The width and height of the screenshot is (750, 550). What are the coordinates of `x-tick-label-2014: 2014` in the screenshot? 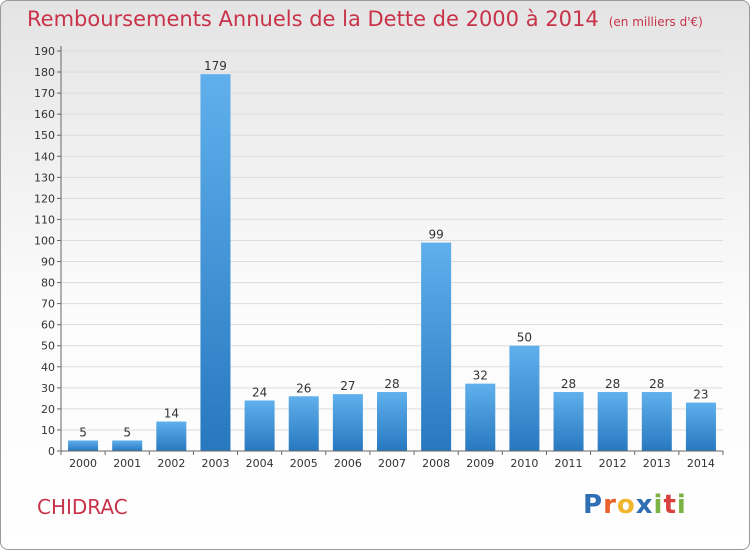 It's located at (701, 463).